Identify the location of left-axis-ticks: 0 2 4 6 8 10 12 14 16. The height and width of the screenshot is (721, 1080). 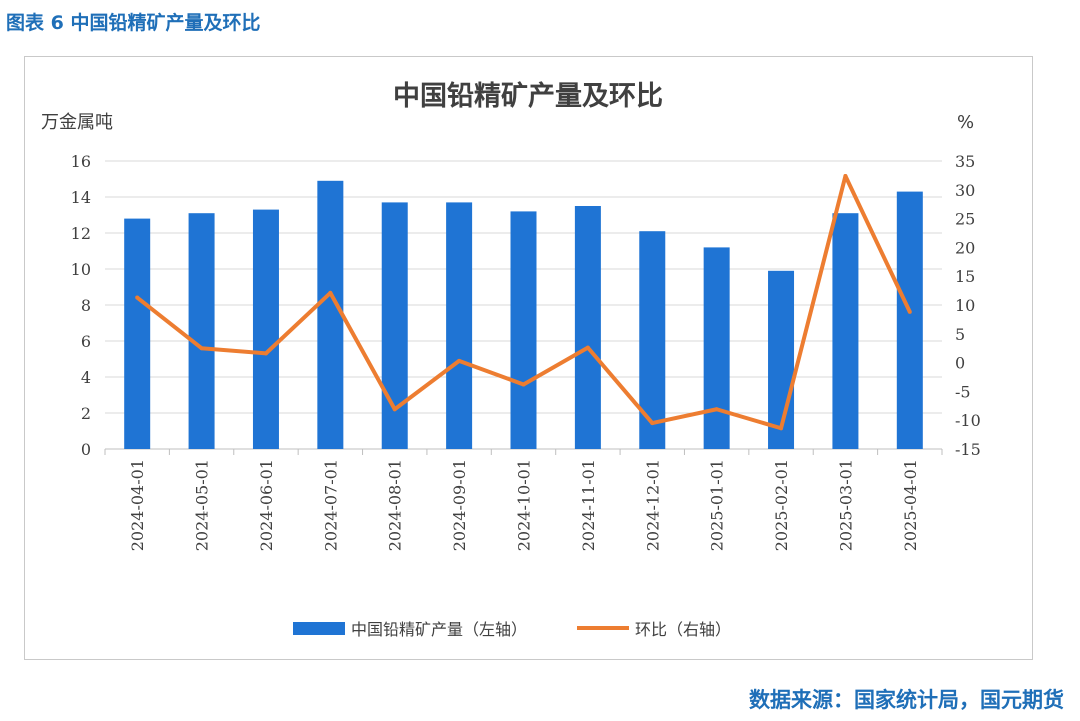
(81, 305).